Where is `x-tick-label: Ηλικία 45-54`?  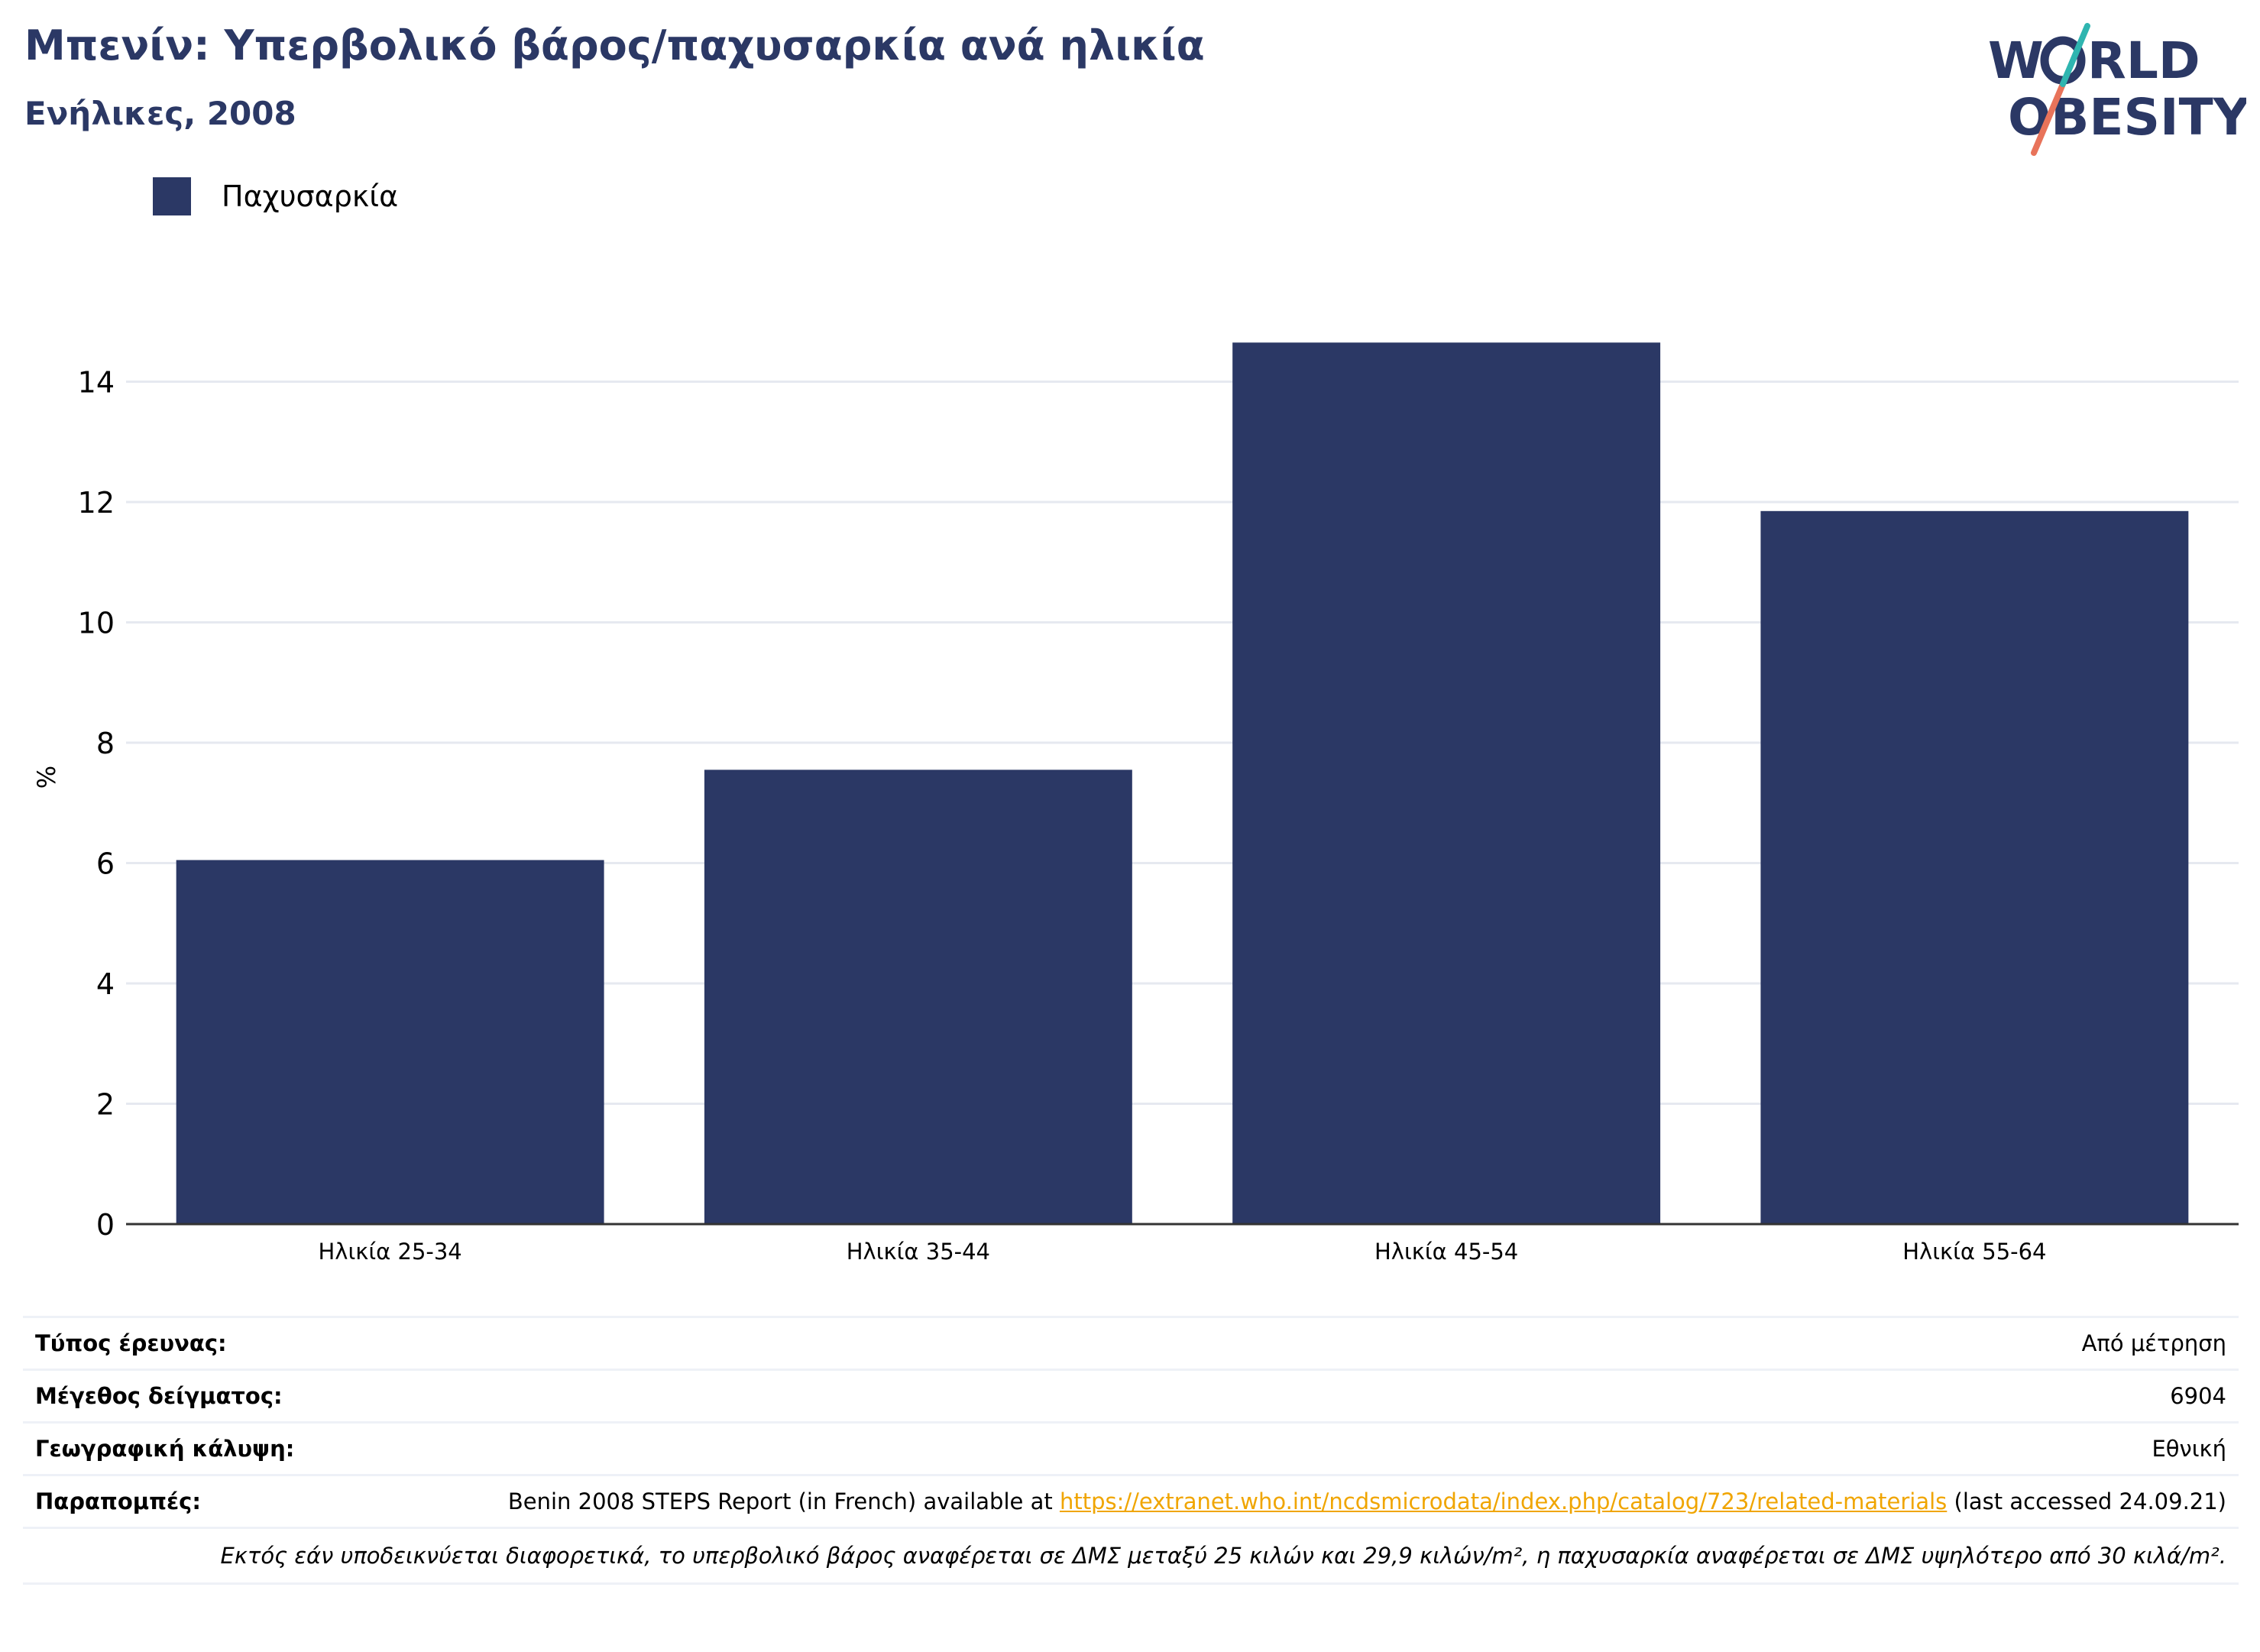 x-tick-label: Ηλικία 45-54 is located at coordinates (1446, 1252).